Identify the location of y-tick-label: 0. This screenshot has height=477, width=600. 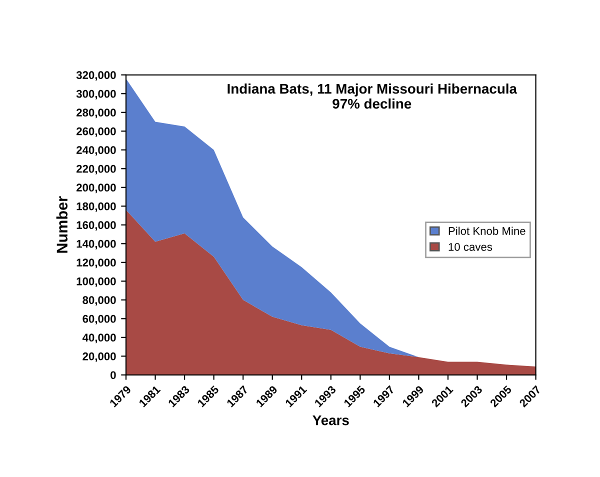
(113, 375).